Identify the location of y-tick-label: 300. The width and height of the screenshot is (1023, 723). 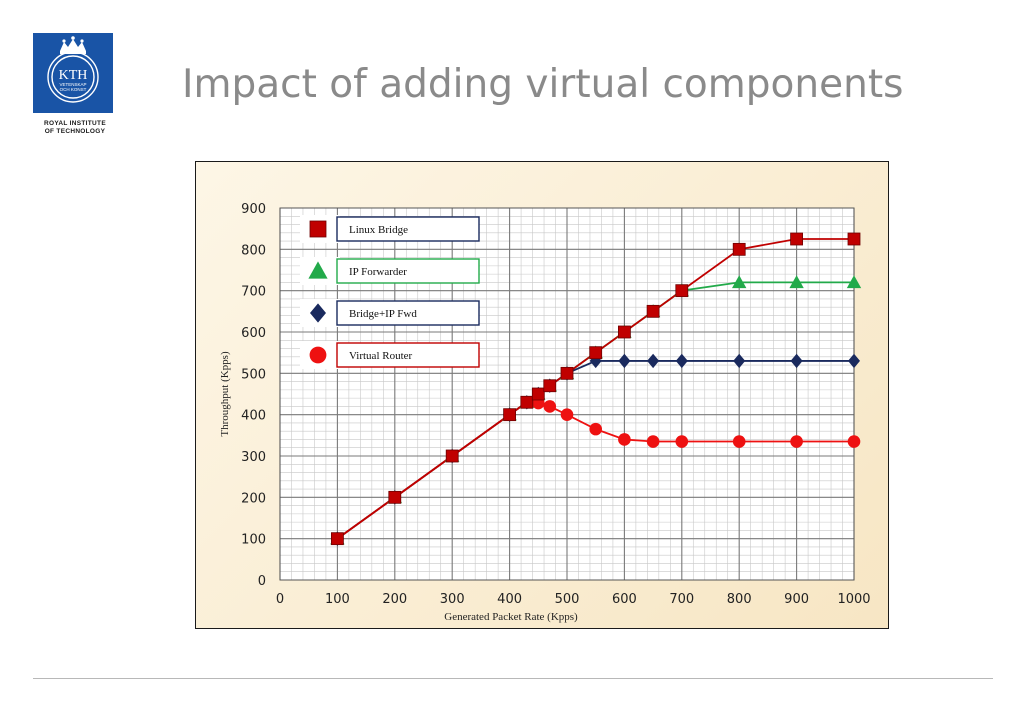
(253, 457).